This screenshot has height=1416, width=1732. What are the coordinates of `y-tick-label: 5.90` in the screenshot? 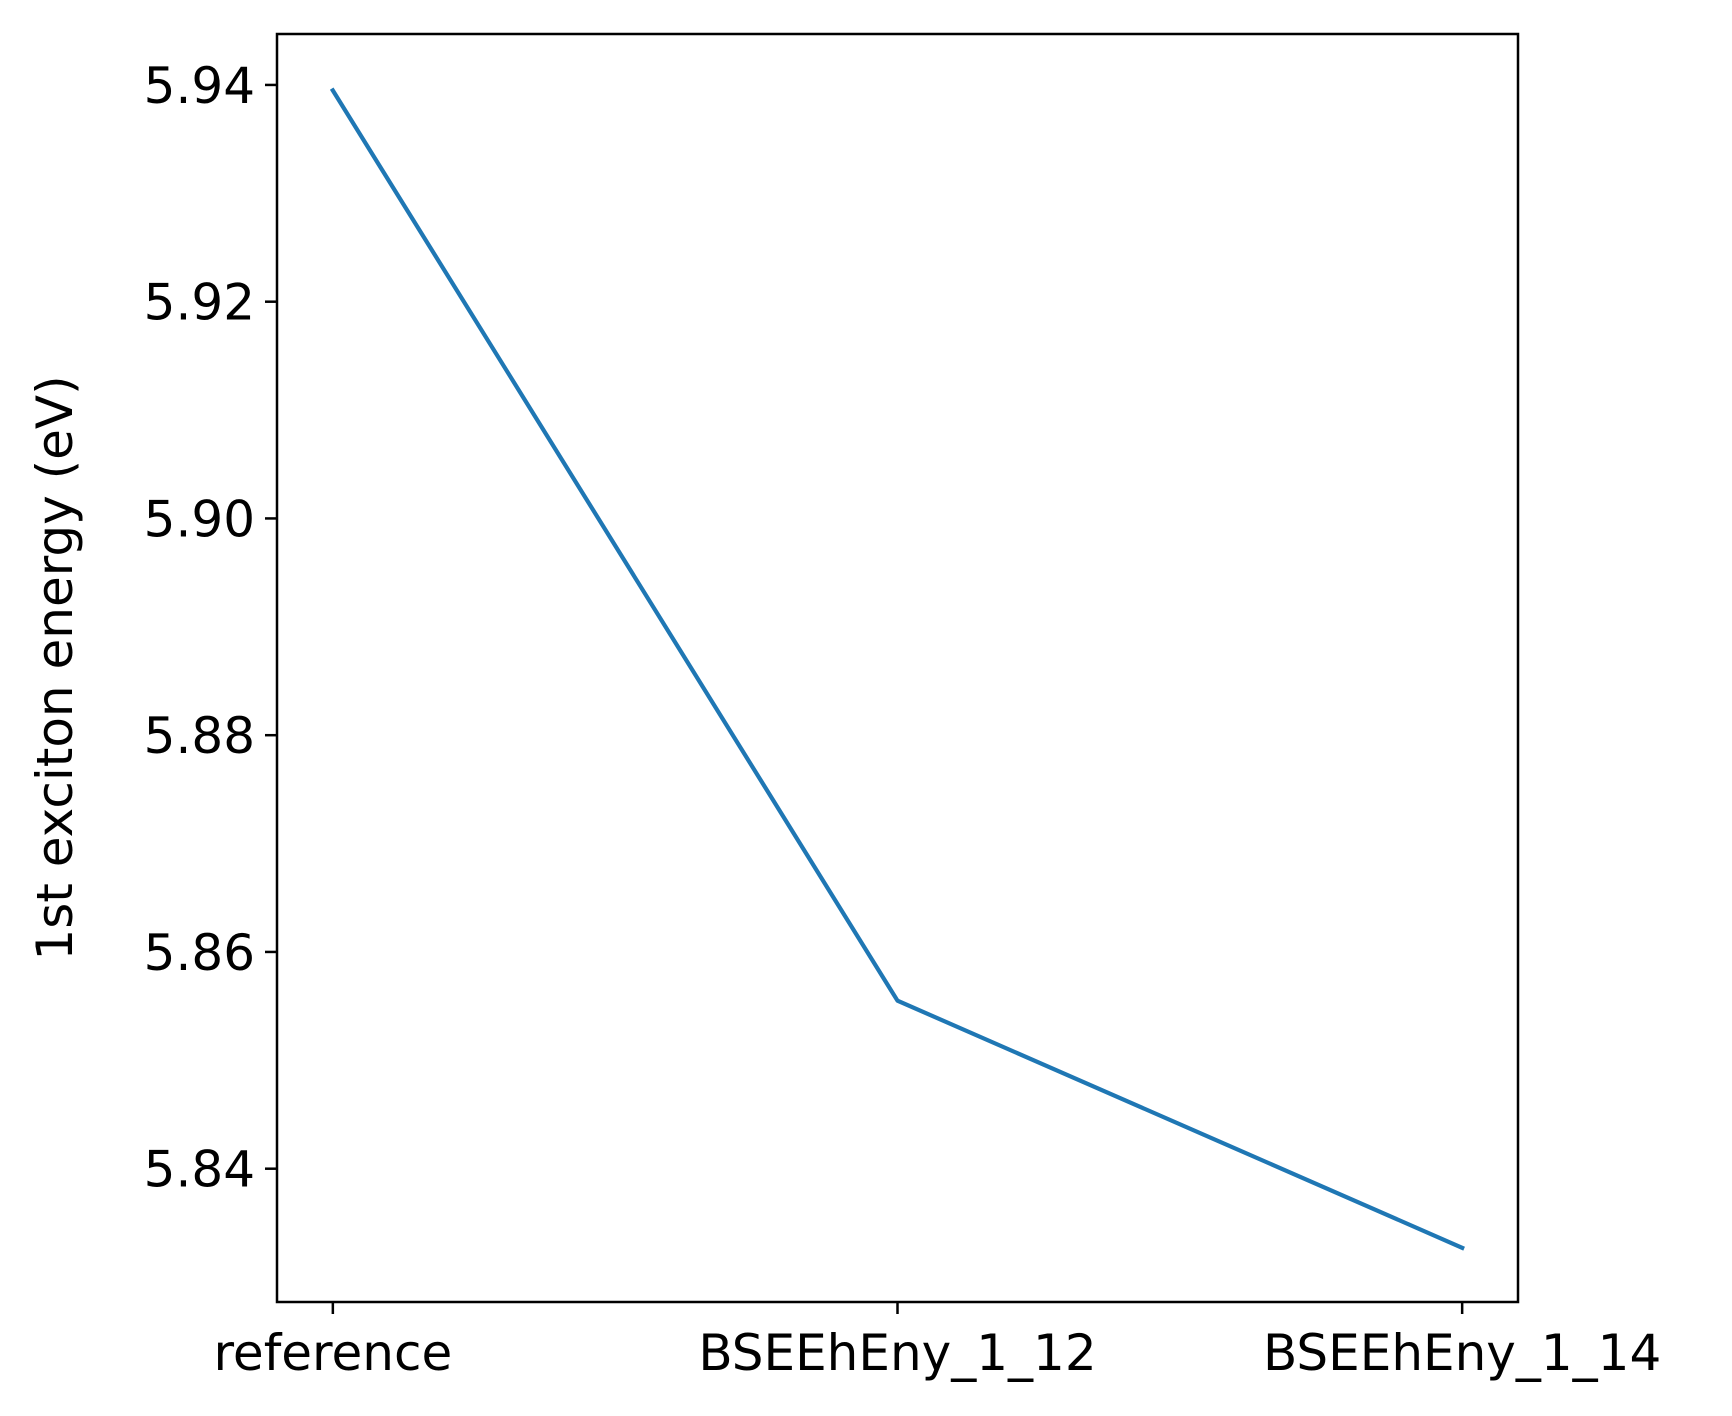 It's located at (199, 519).